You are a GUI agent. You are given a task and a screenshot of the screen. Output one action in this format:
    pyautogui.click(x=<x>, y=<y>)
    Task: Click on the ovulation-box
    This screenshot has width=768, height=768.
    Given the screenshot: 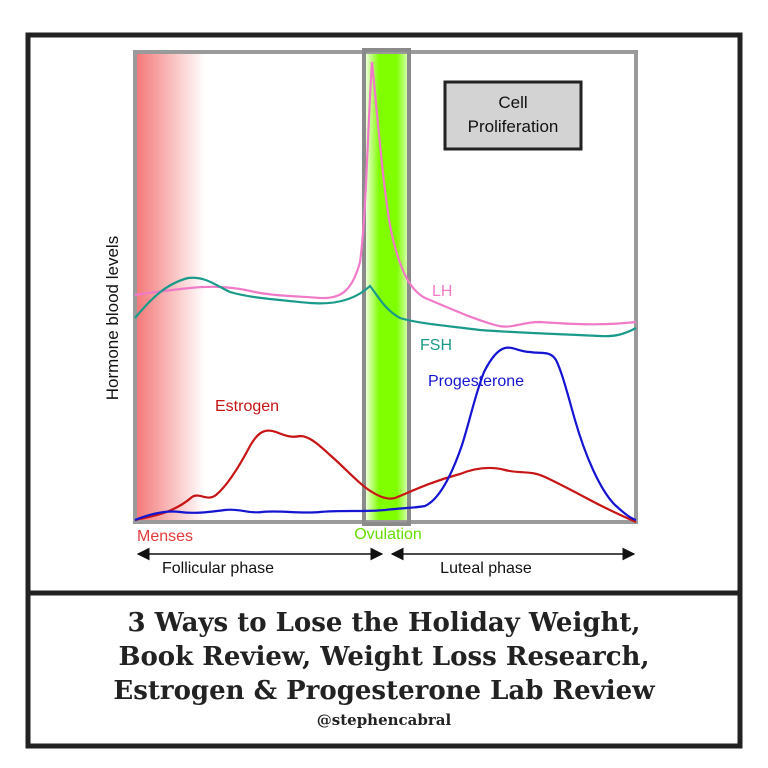 What is the action you would take?
    pyautogui.click(x=386, y=287)
    